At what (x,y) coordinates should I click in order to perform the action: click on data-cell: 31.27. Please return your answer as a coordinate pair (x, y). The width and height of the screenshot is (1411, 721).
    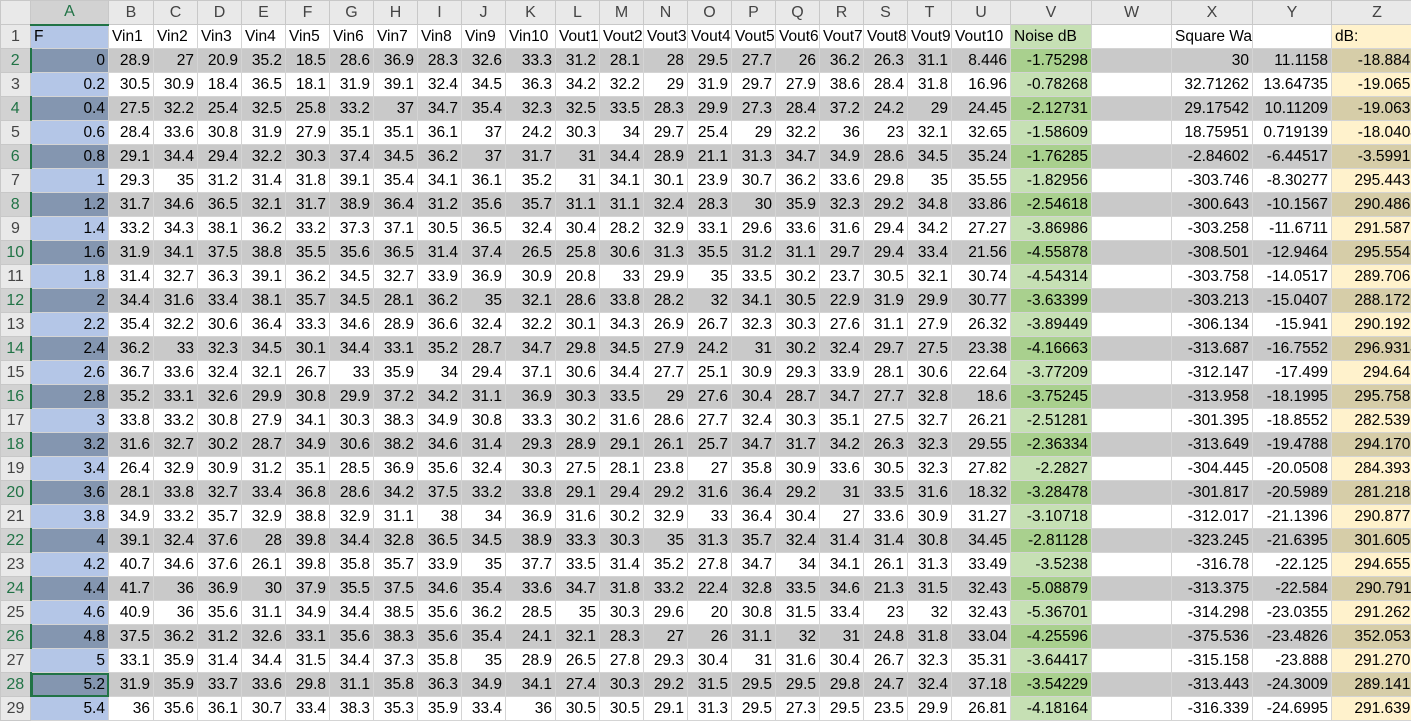
    Looking at the image, I should click on (981, 516).